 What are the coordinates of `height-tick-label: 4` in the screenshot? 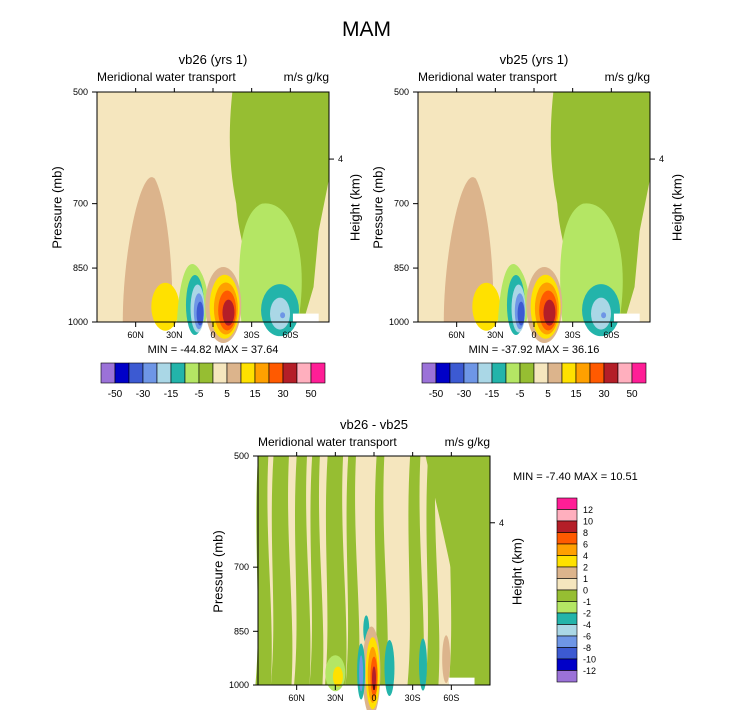 It's located at (501, 523).